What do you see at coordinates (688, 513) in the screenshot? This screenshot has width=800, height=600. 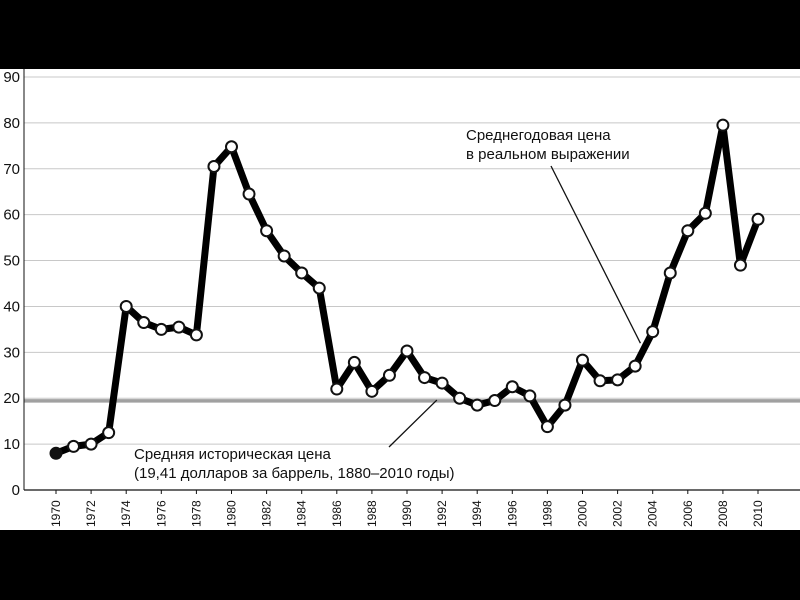 I see `x-tick-label: 2006` at bounding box center [688, 513].